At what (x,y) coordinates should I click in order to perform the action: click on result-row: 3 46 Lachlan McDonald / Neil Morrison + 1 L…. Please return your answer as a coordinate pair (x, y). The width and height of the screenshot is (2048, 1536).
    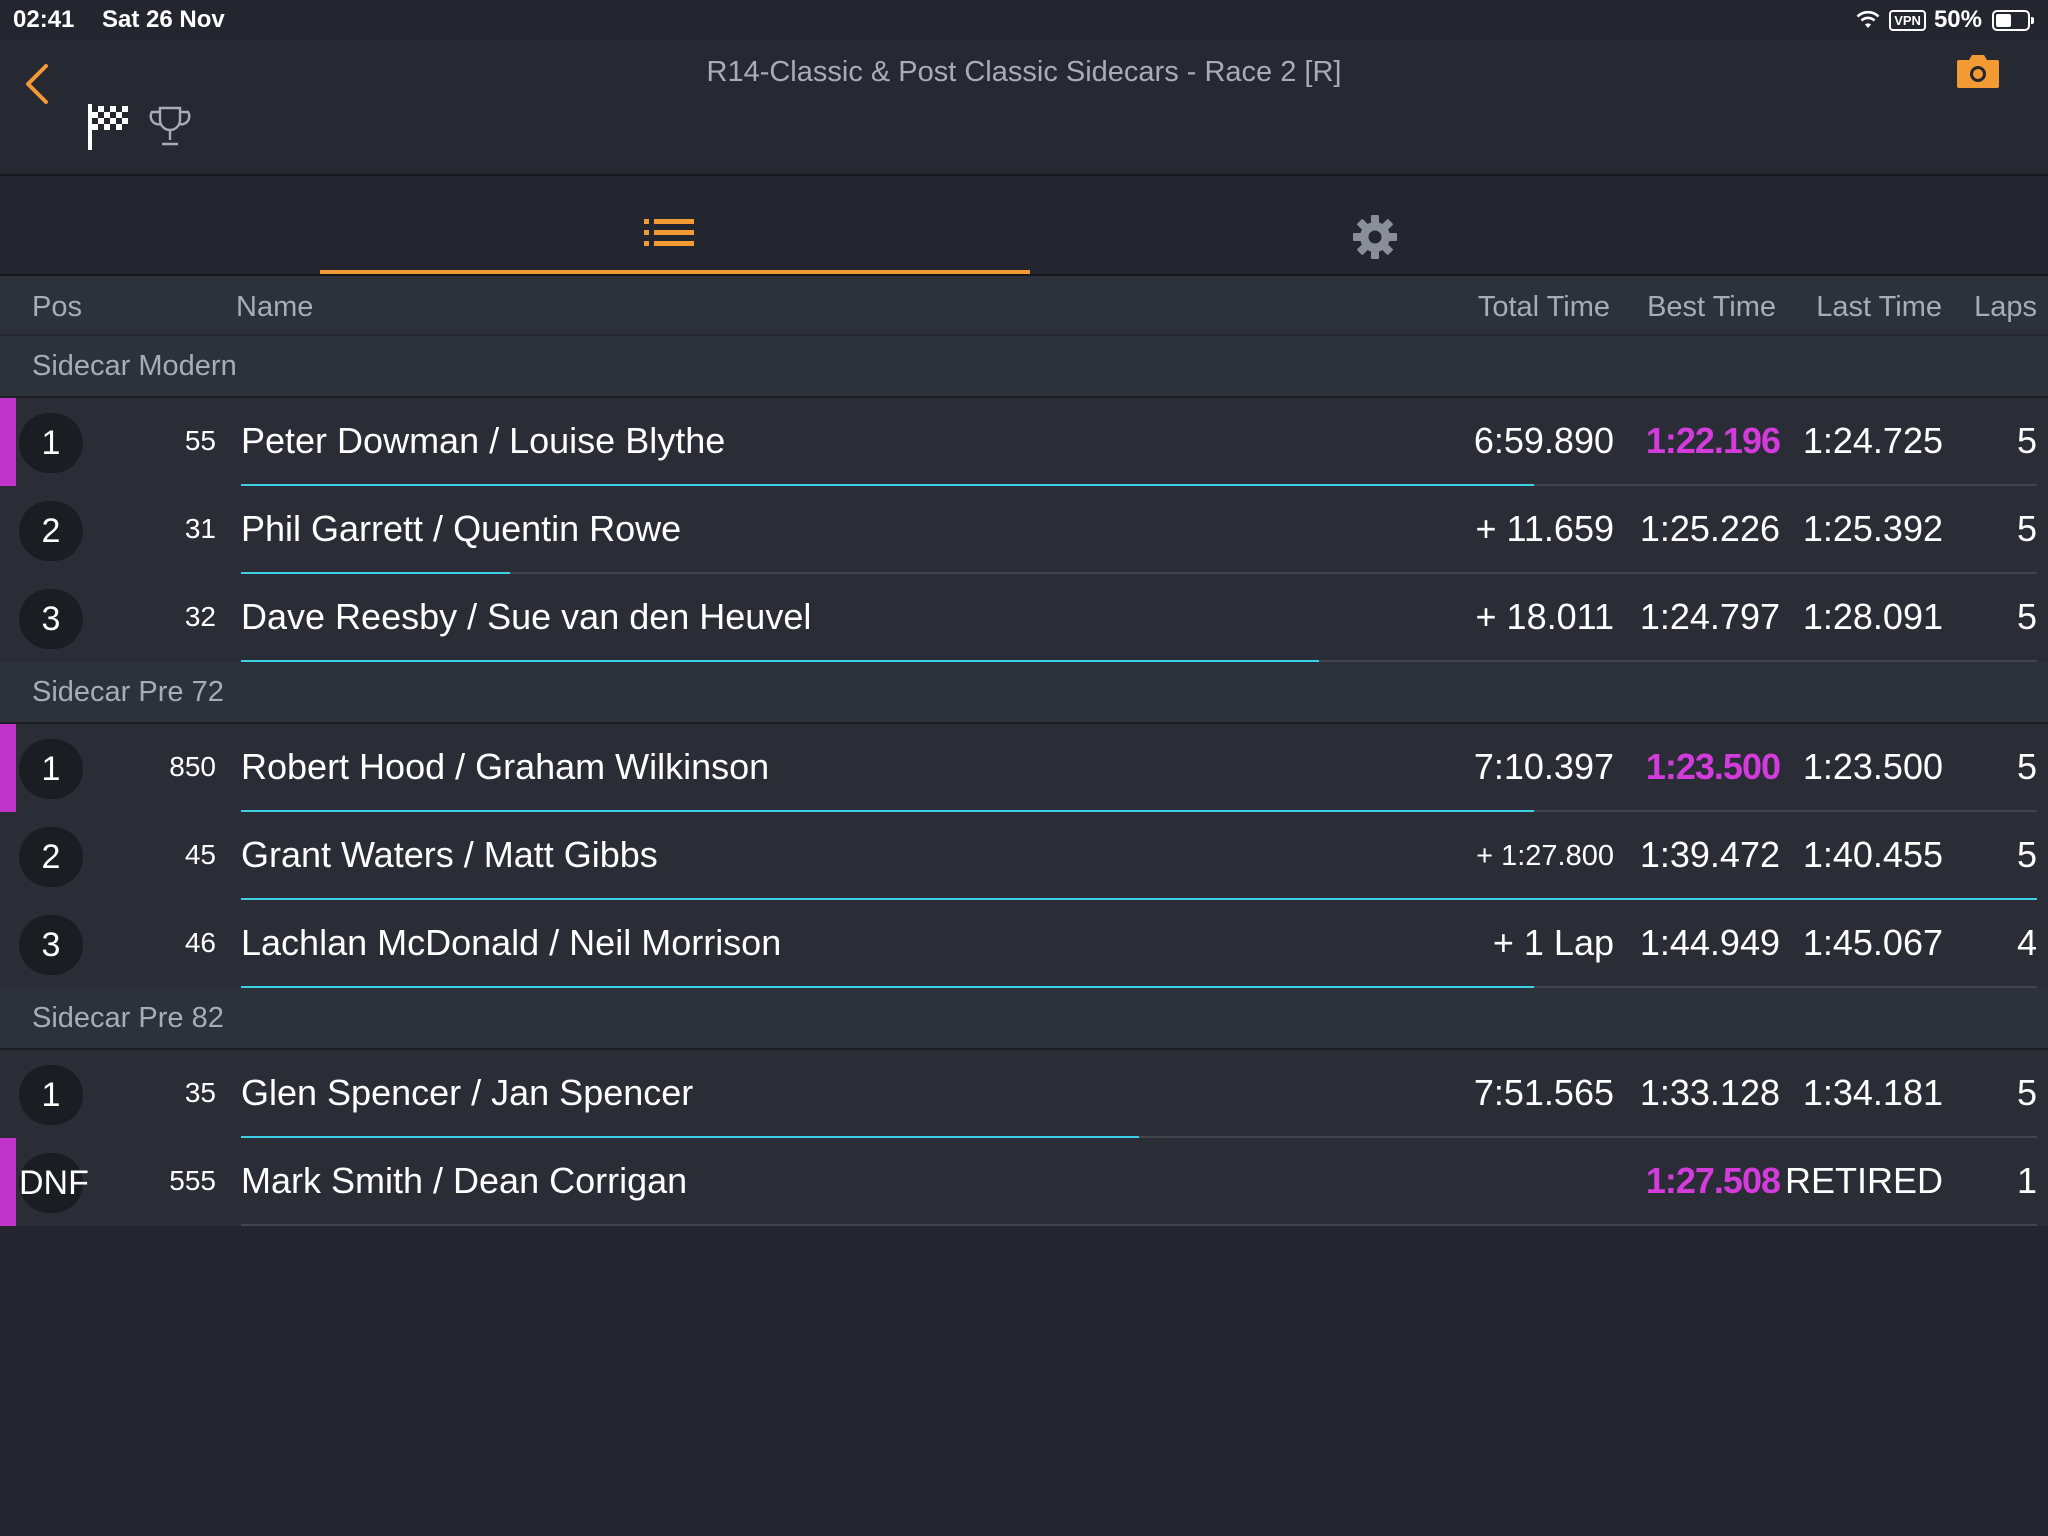
    Looking at the image, I should click on (1024, 944).